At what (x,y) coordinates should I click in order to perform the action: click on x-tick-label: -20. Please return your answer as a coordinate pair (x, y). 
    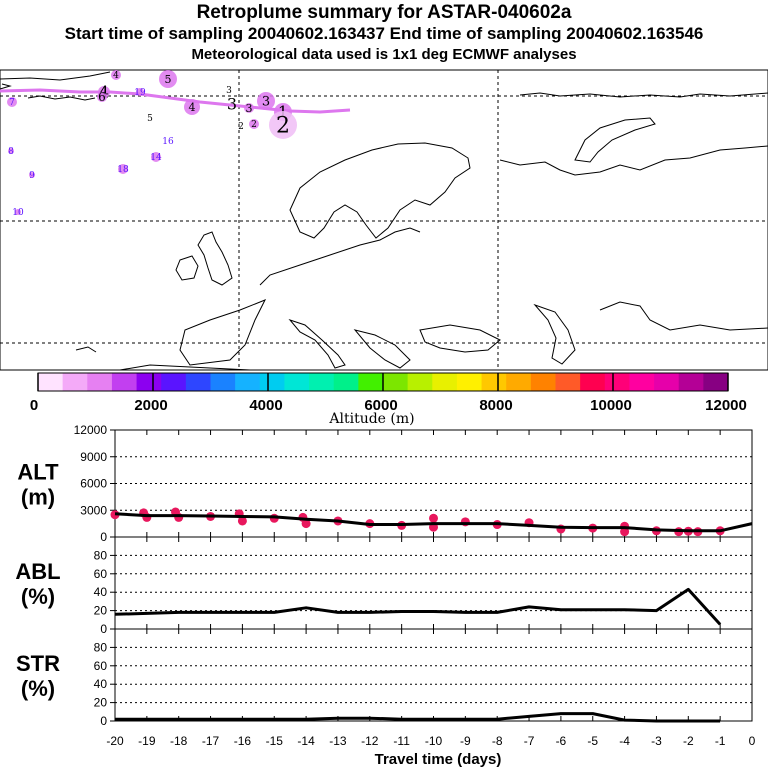
    Looking at the image, I should click on (115, 741).